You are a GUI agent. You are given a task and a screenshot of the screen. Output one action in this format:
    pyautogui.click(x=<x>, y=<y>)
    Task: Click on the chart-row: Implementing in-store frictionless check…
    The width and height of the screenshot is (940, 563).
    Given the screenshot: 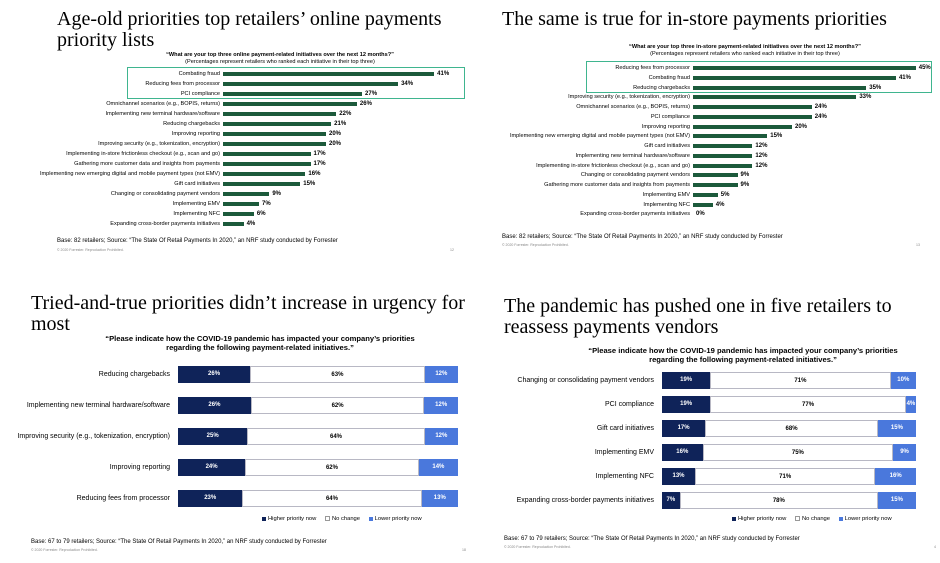 What is the action you would take?
    pyautogui.click(x=705, y=166)
    